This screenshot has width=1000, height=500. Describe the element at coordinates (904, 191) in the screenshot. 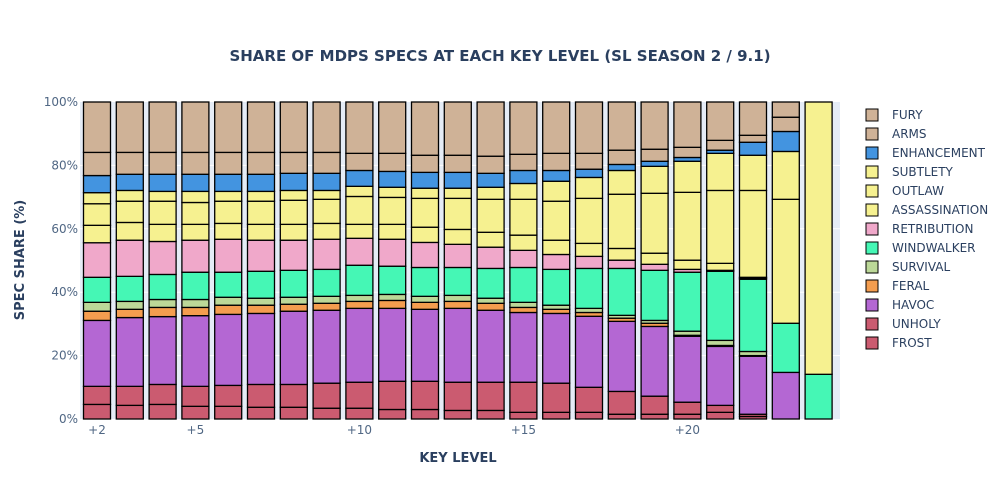

I see `legend-item-outlaw: OUTLAW` at that location.